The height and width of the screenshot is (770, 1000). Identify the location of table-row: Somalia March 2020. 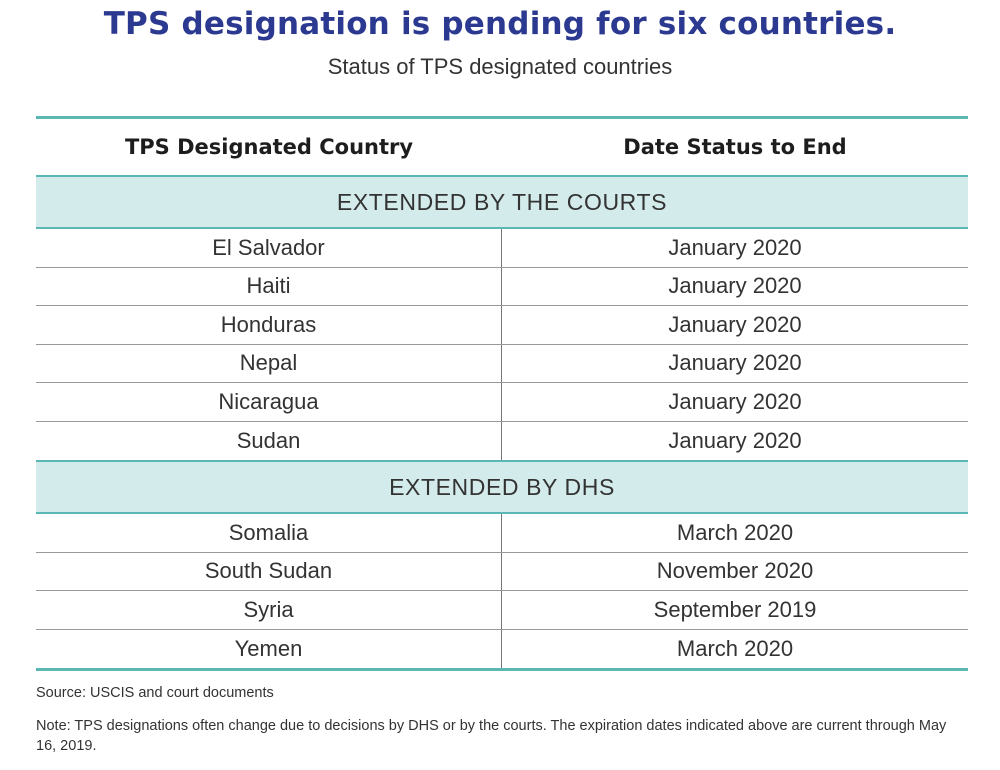
(502, 533).